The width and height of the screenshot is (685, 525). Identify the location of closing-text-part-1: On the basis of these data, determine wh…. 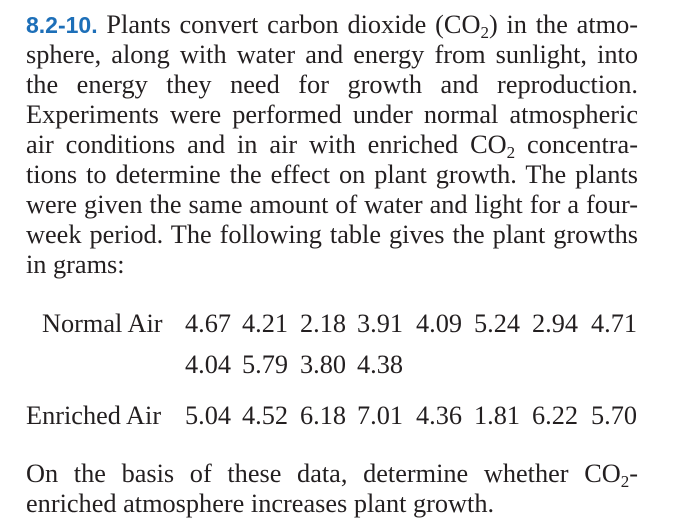
(323, 473).